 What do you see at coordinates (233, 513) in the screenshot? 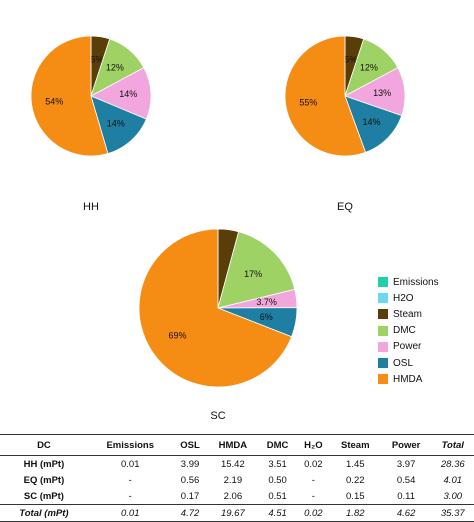
I see `table-cell: 19.67` at bounding box center [233, 513].